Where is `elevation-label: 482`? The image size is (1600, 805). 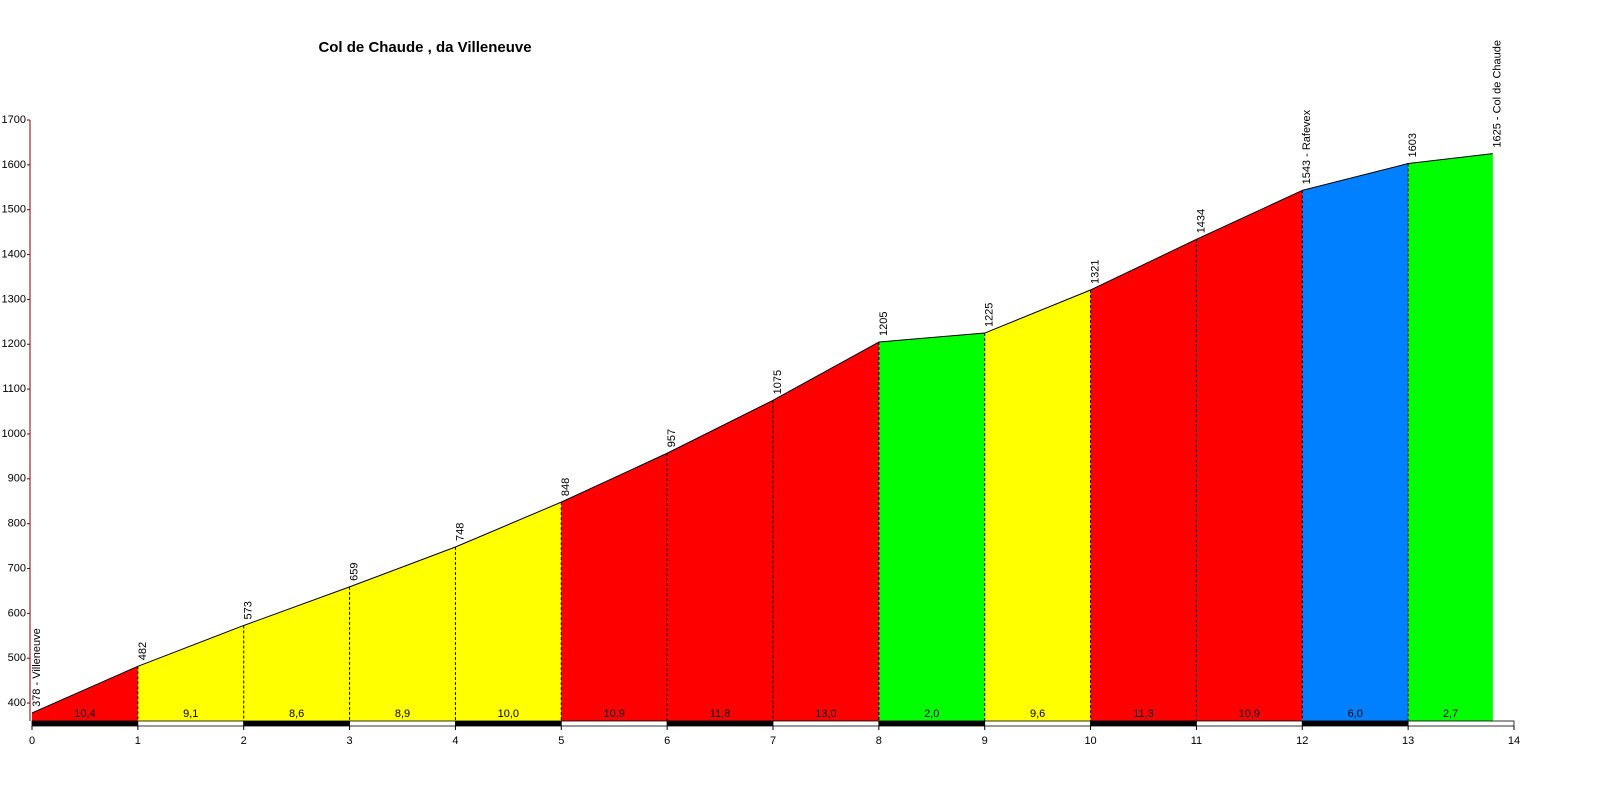
elevation-label: 482 is located at coordinates (143, 651).